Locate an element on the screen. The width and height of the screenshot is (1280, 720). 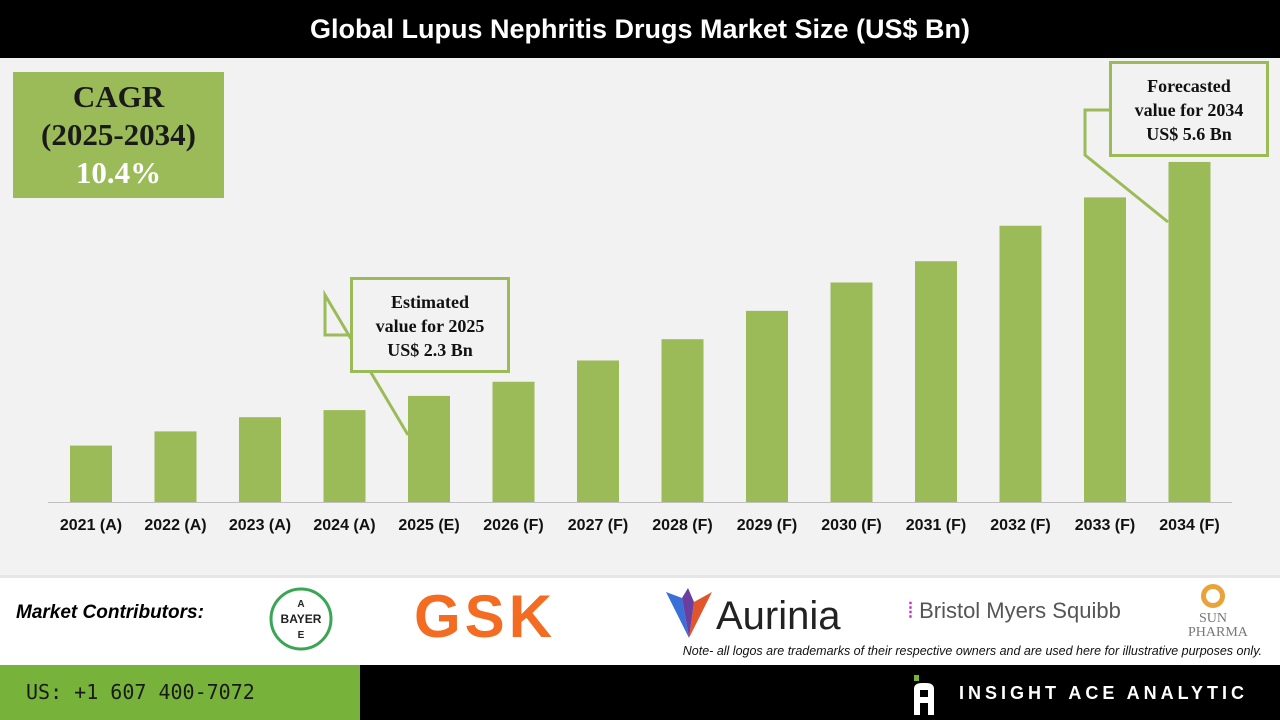
cagr-label: CAGR is located at coordinates (118, 96).